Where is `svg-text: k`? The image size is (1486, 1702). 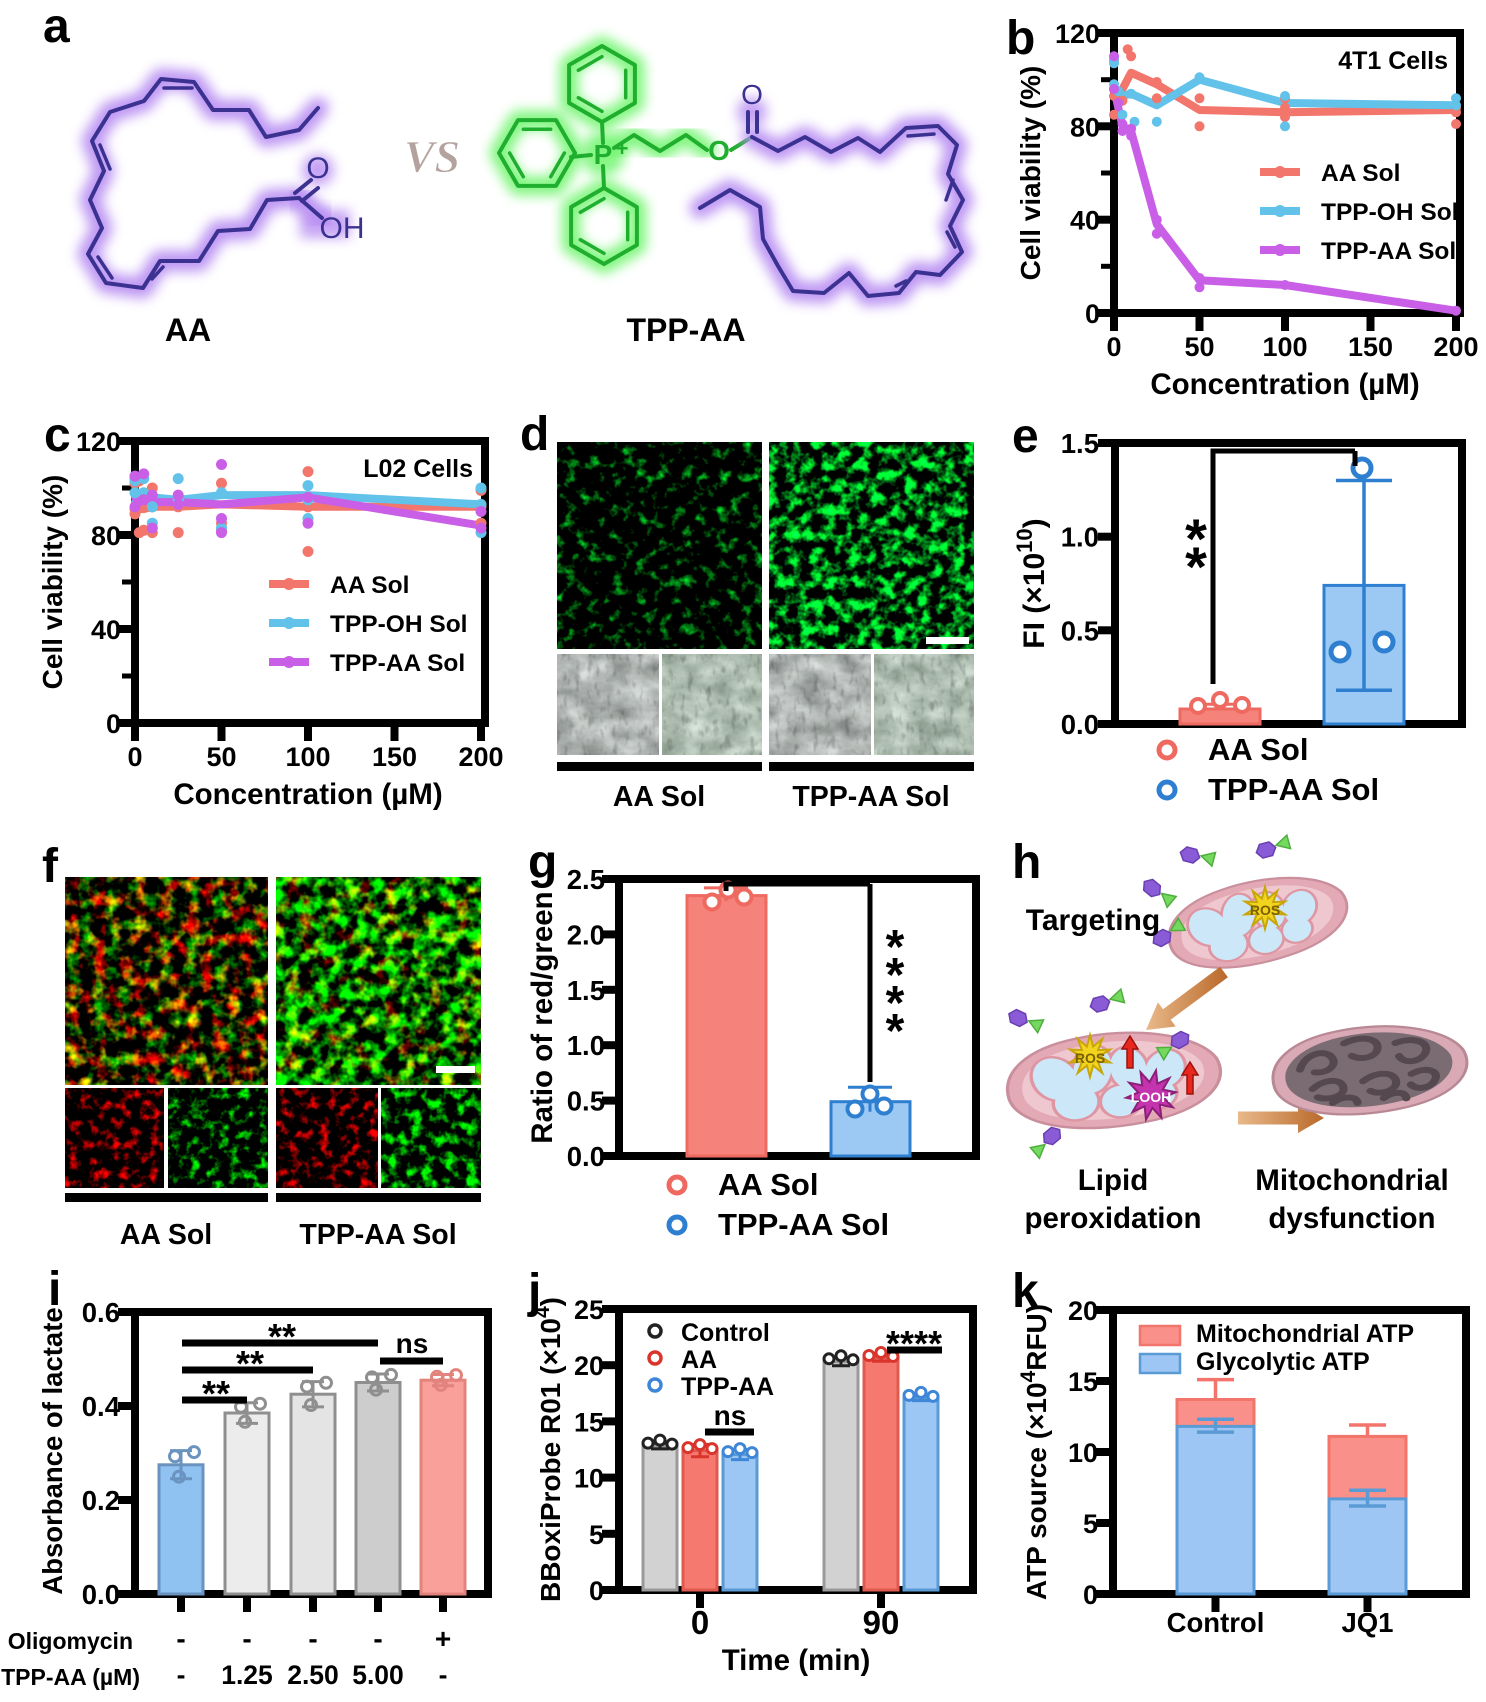
svg-text: k is located at coordinates (1025, 1291).